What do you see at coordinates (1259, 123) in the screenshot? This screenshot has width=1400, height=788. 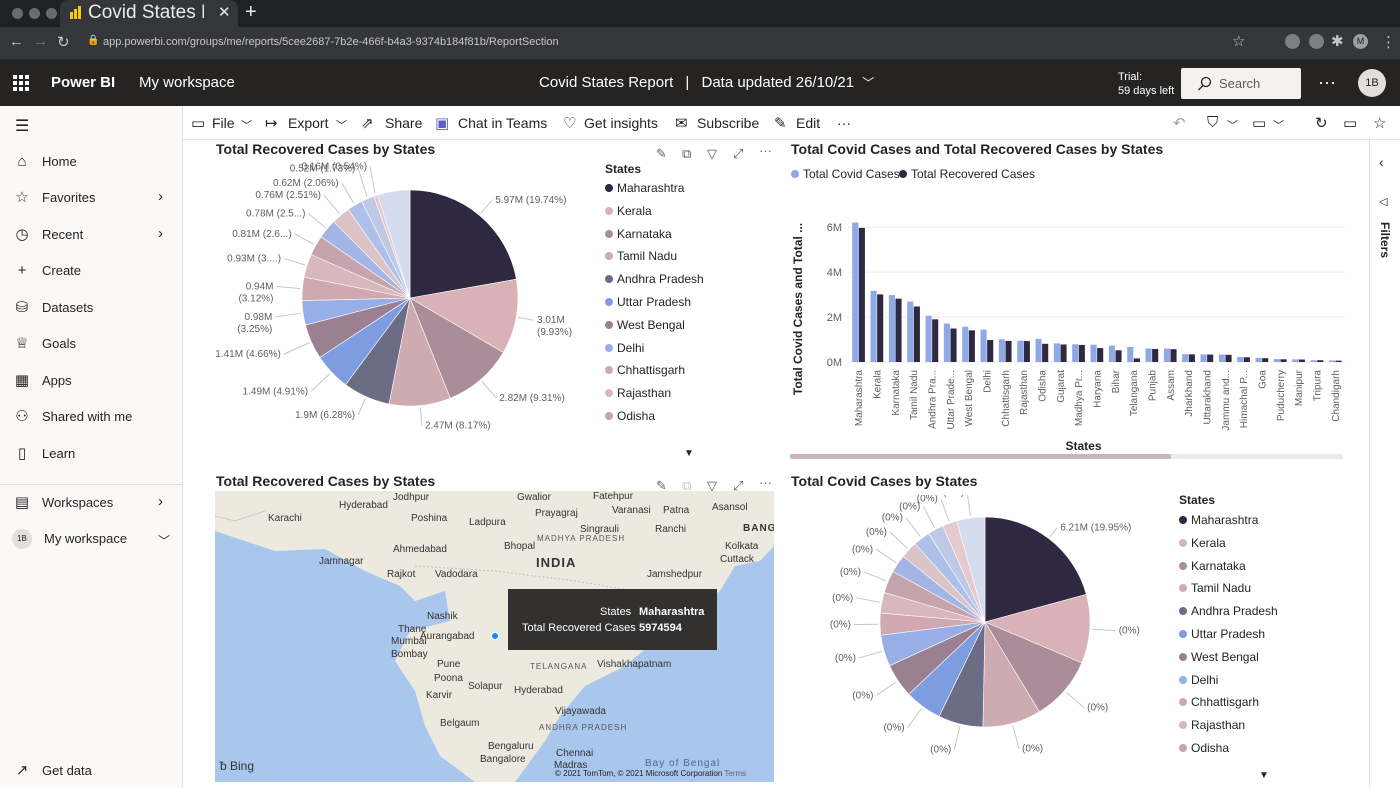 I see `view-icon: ▭` at bounding box center [1259, 123].